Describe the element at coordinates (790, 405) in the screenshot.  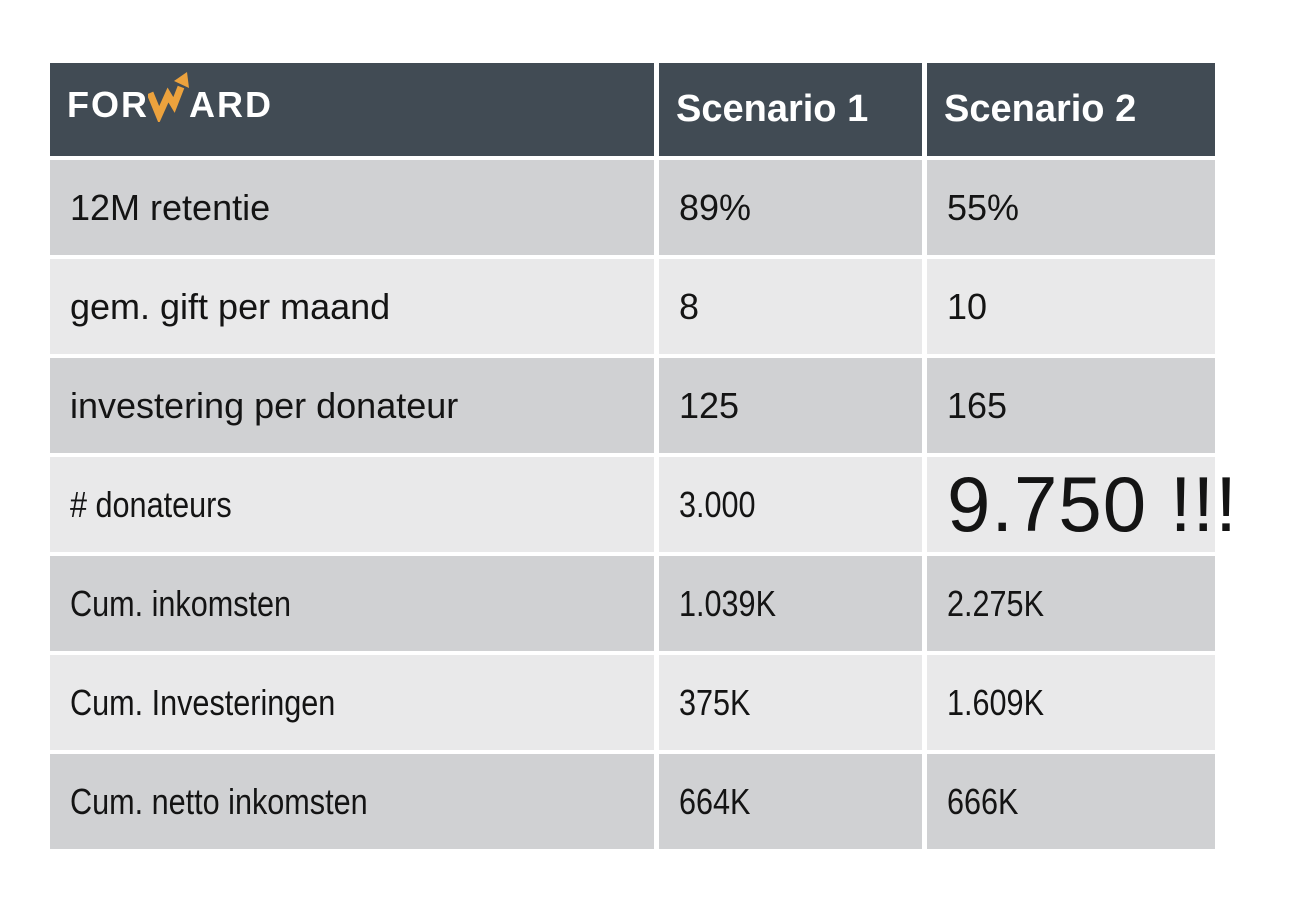
I see `scenario-1-cell: 125` at that location.